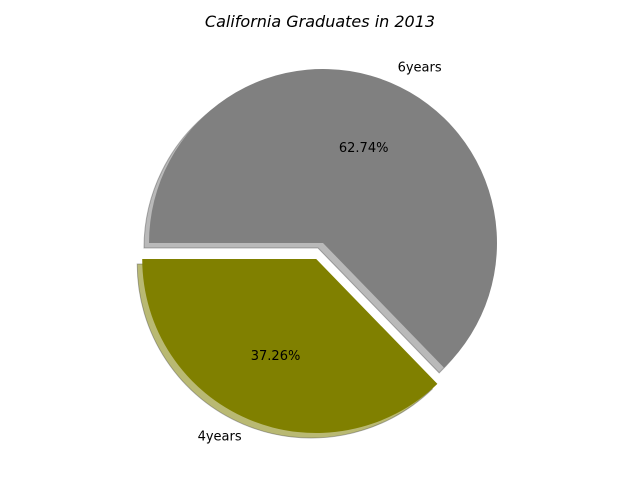  Describe the element at coordinates (364, 148) in the screenshot. I see `slice-percent-label-6years: 62.74%` at that location.